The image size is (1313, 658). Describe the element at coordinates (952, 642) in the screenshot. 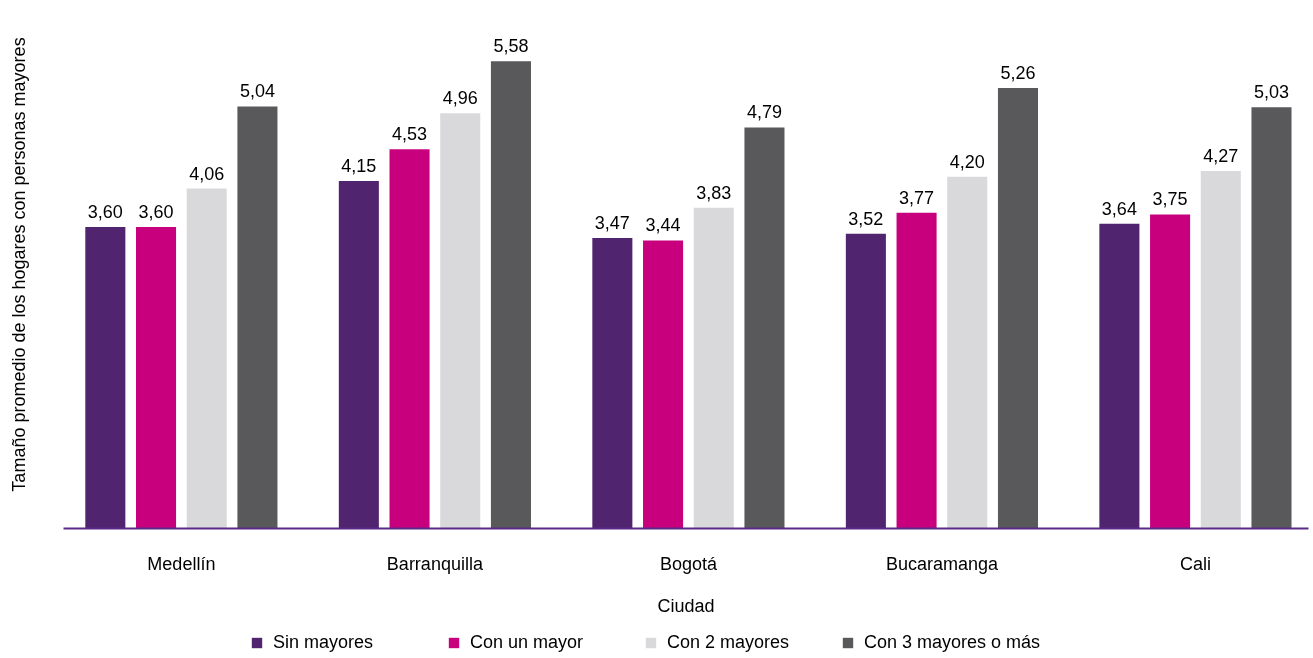

I see `legend-label: Con 3 mayores o más` at that location.